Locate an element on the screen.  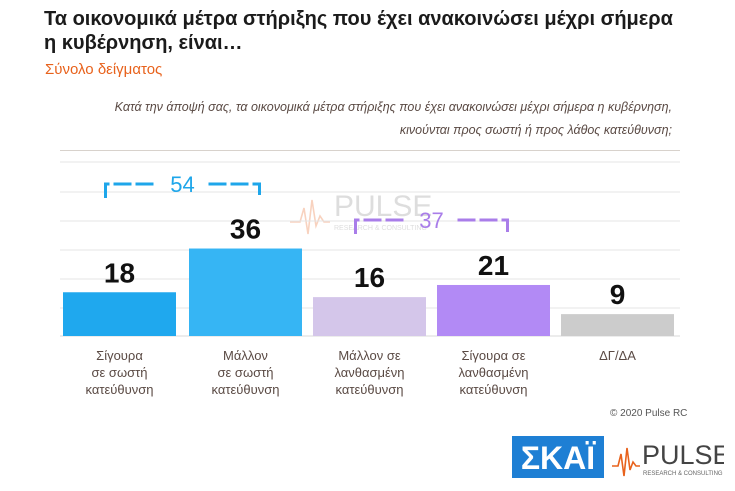
value-label-2: 16 is located at coordinates (369, 277).